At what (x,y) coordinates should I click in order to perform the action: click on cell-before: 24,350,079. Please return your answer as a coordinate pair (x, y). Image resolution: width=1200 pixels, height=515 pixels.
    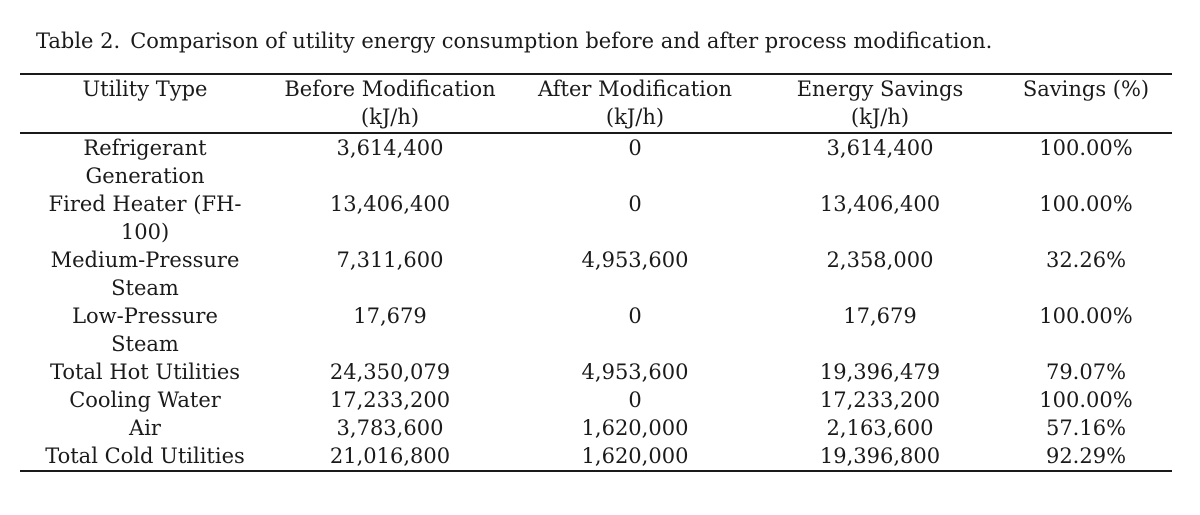
    Looking at the image, I should click on (390, 372).